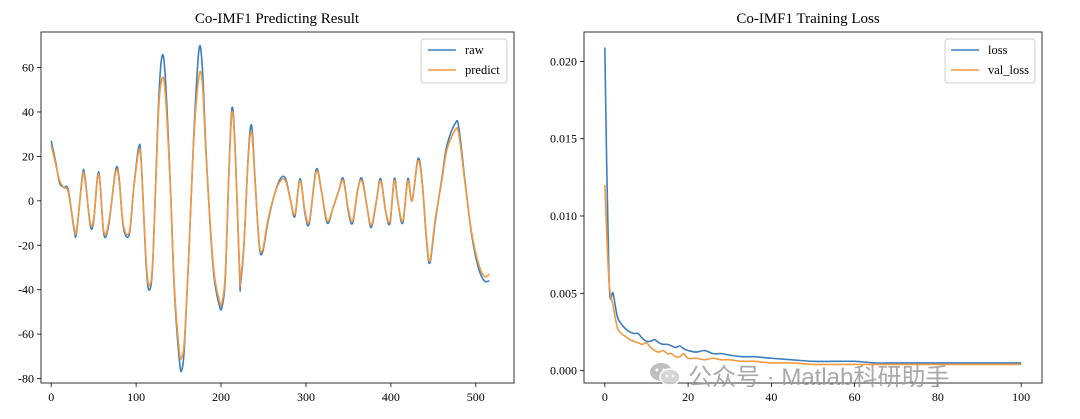 The width and height of the screenshot is (1080, 419). Describe the element at coordinates (266, 393) in the screenshot. I see `x-axis: 0 100 200 300 400 500` at that location.